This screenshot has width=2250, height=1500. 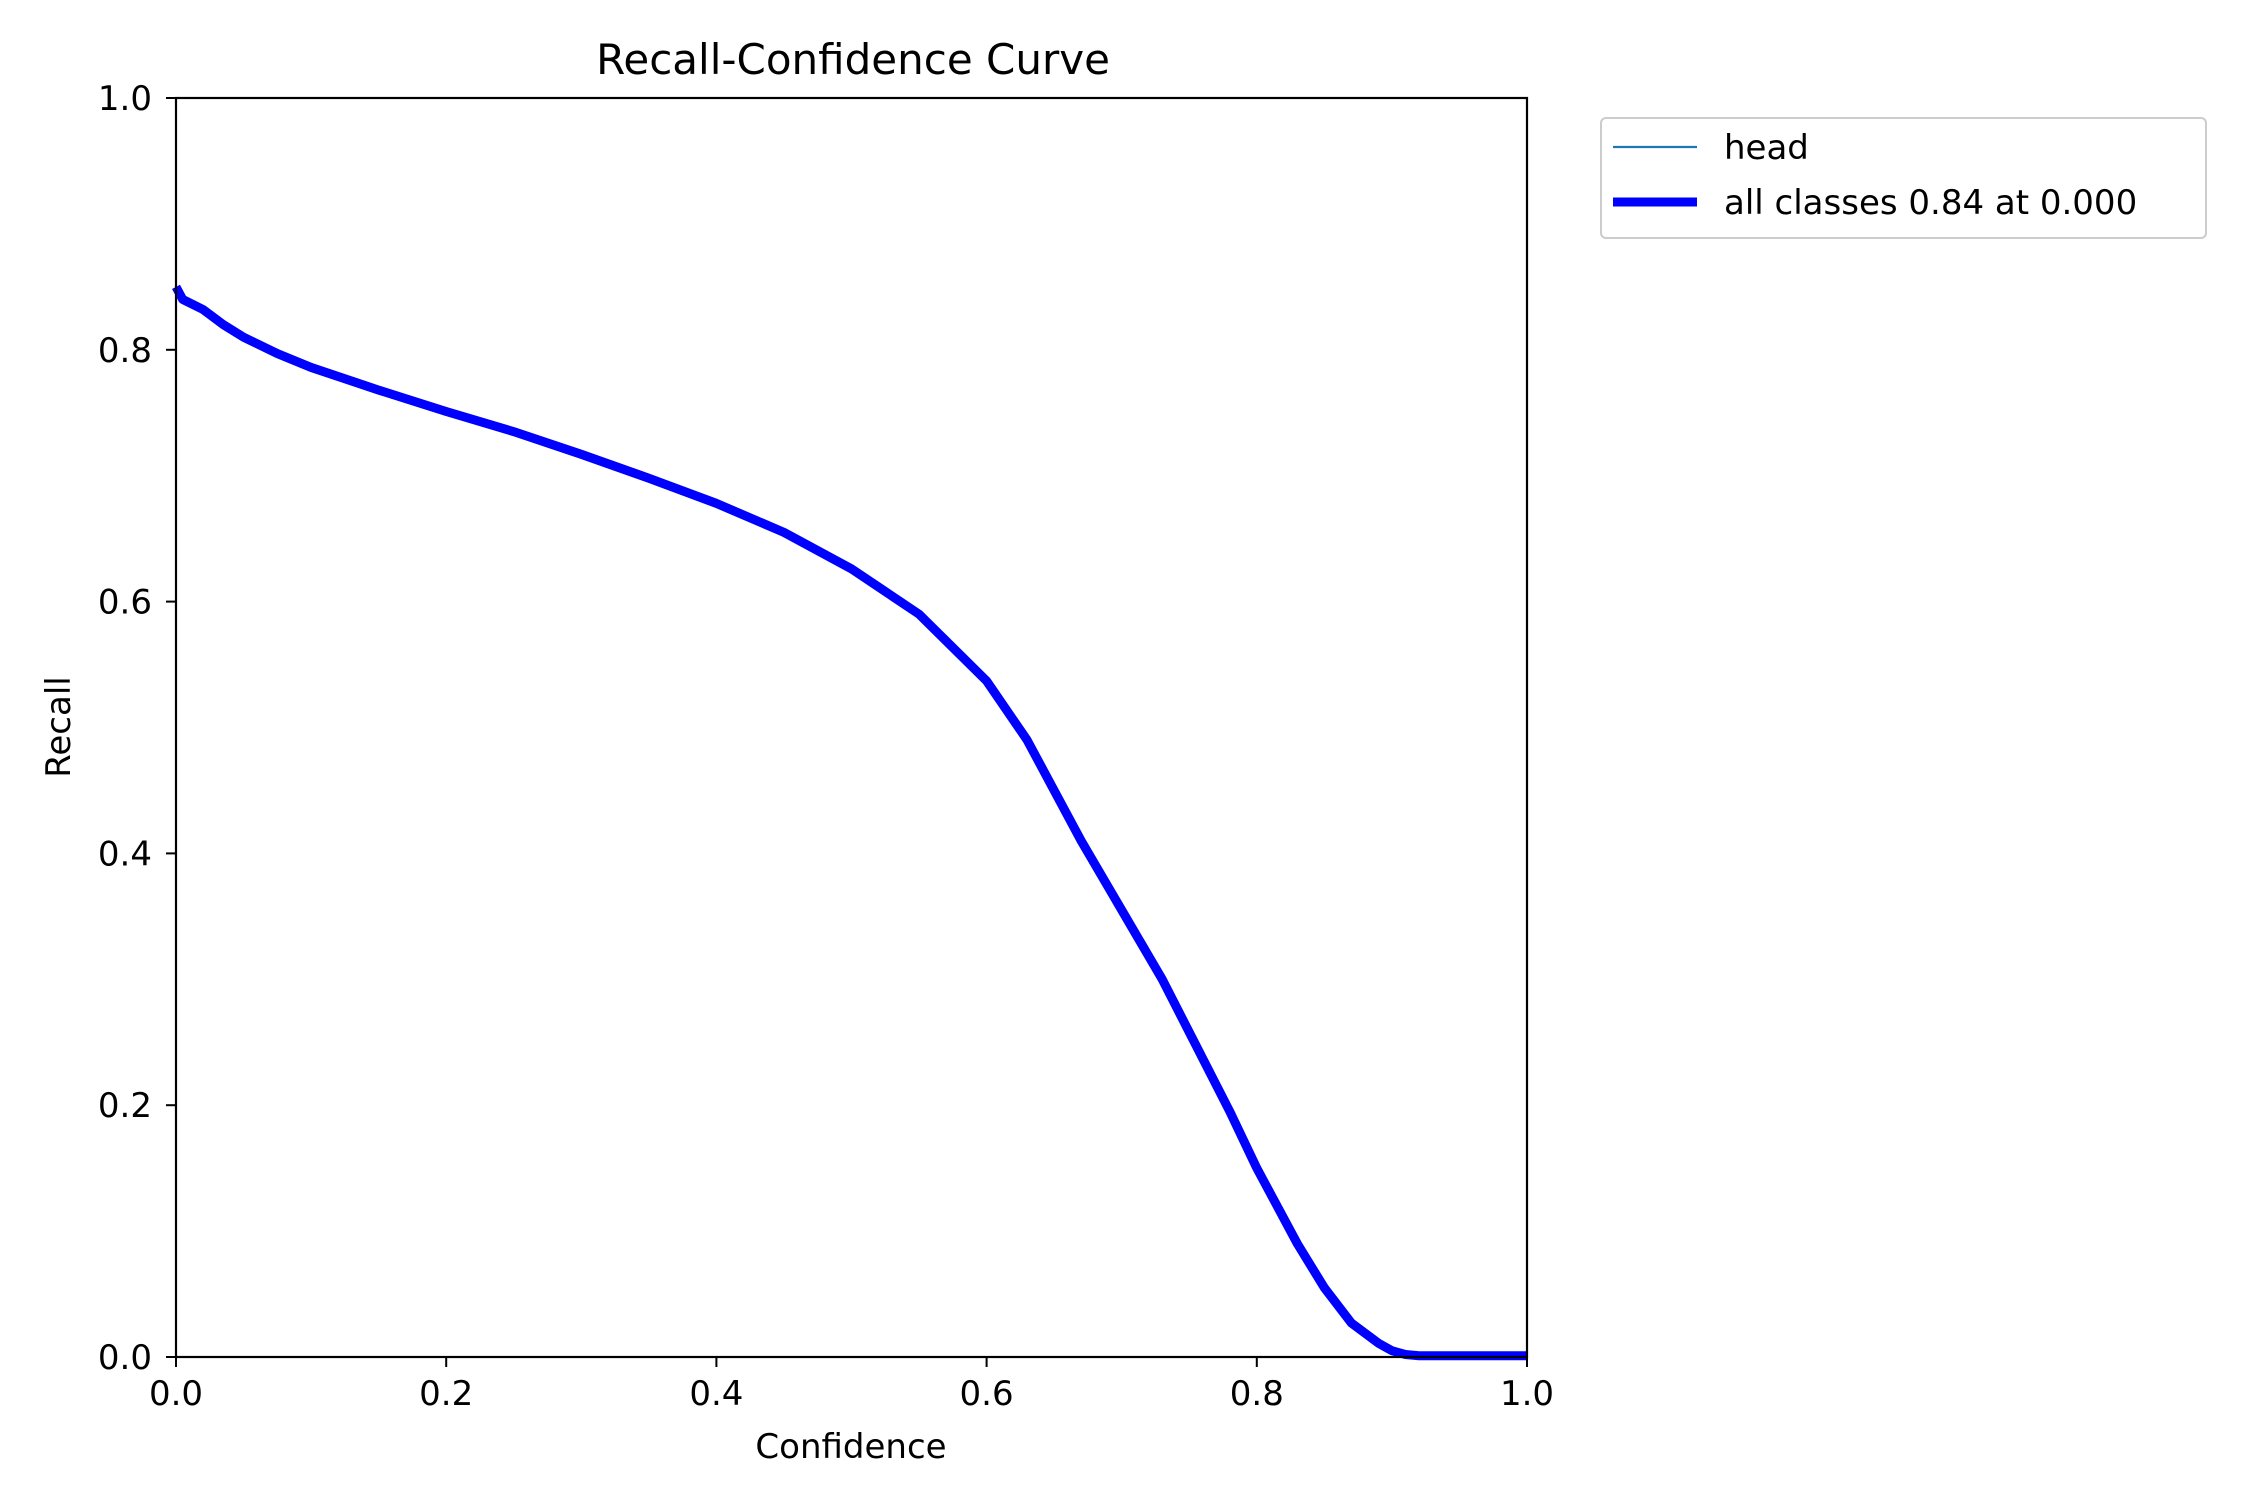 I want to click on chart-title: Recall-Confidence Curve, so click(x=853, y=59).